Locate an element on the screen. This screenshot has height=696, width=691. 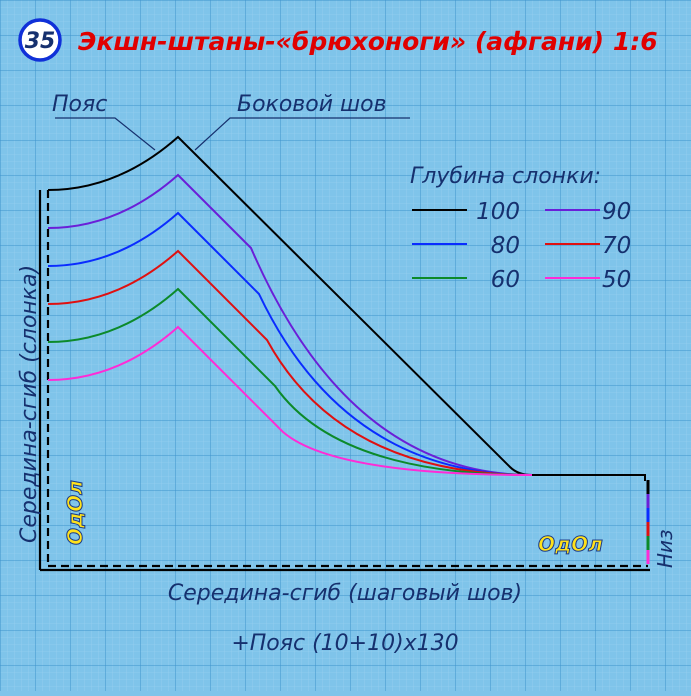
legend-label-90: 90 is located at coordinates (616, 212).